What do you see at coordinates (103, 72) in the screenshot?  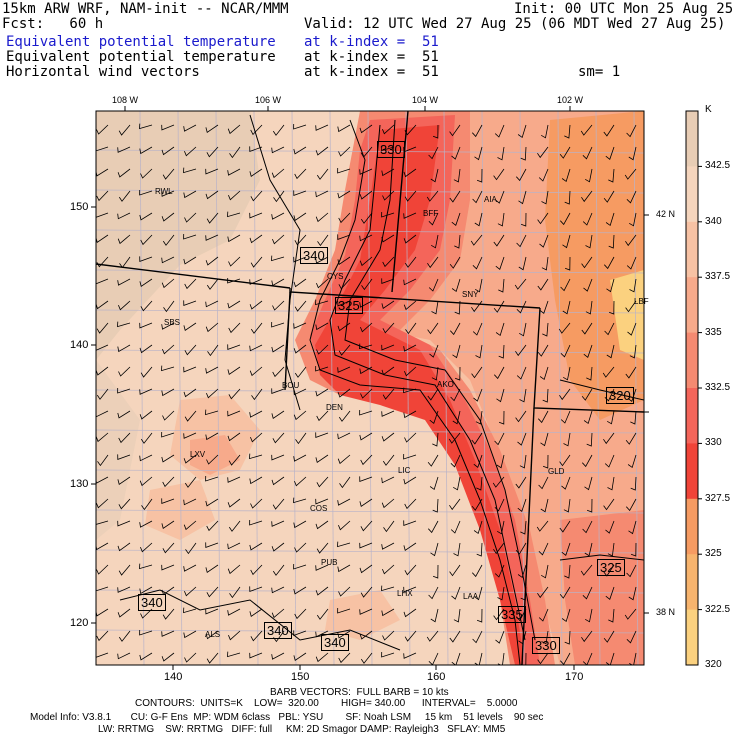 I see `field3-name: Horizontal wind vectors` at bounding box center [103, 72].